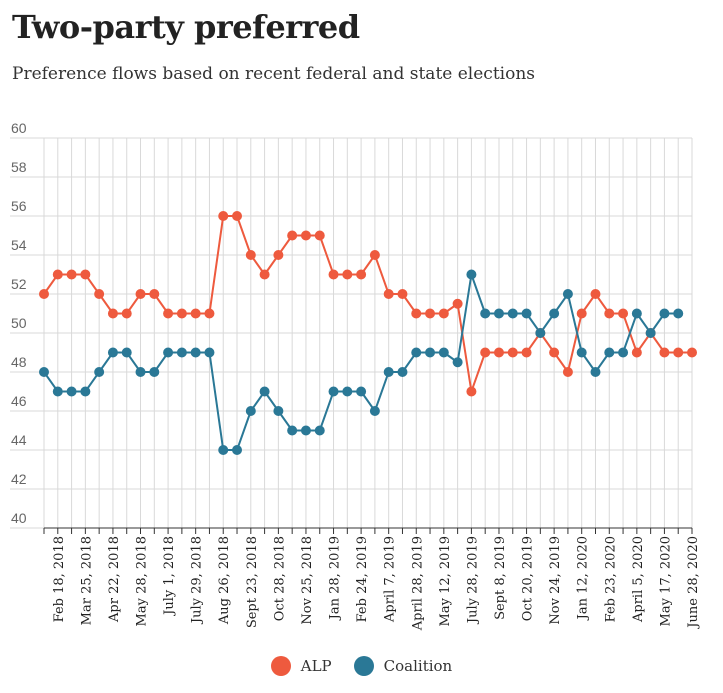 The image size is (723, 693). What do you see at coordinates (19, 518) in the screenshot?
I see `y-tick-label: 40` at bounding box center [19, 518].